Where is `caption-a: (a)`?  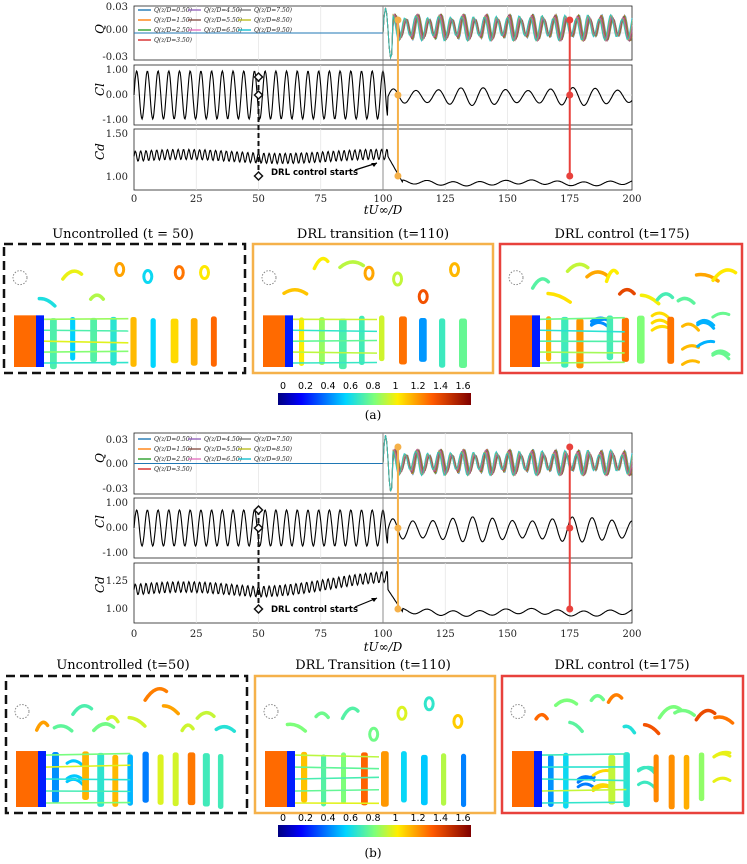 caption-a: (a) is located at coordinates (373, 415).